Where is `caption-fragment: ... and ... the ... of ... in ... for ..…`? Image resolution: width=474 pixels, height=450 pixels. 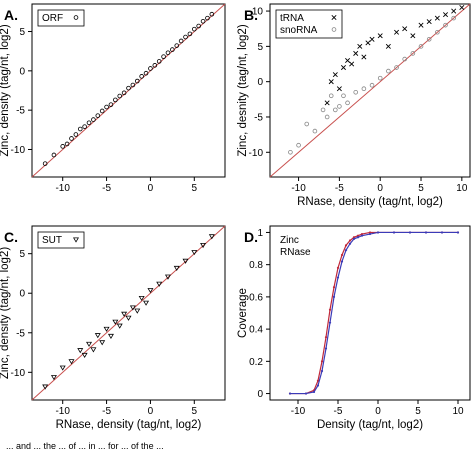 caption-fragment: ... and ... the ... of ... in ... for ..… is located at coordinates (237, 445).